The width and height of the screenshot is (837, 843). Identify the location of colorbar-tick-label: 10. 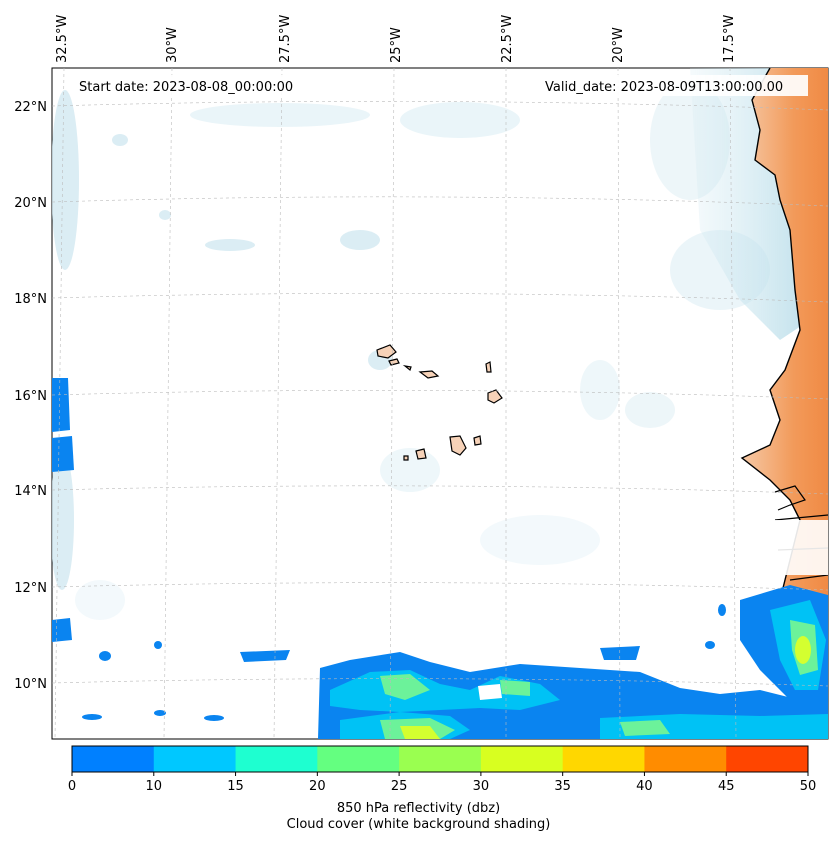
(154, 786).